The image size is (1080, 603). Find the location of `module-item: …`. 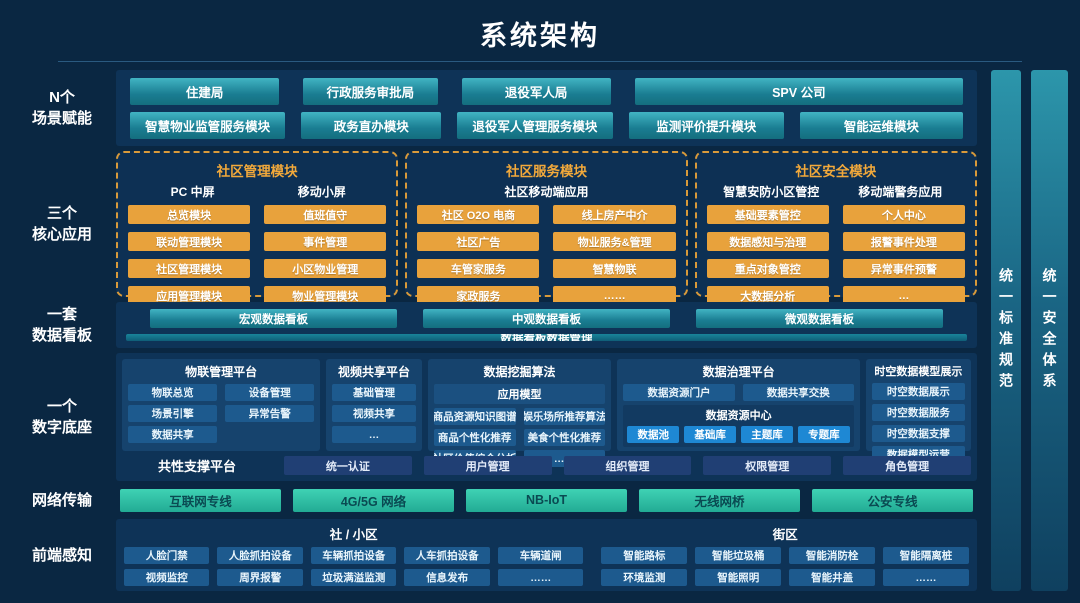

module-item: … is located at coordinates (903, 295).